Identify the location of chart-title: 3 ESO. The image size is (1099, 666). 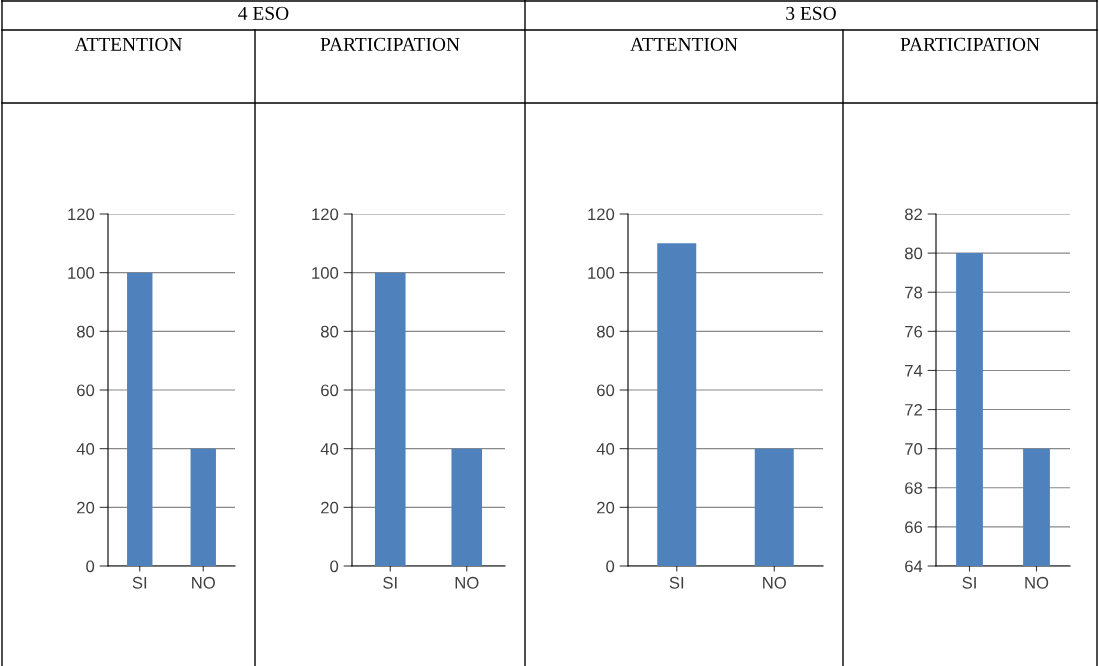
(811, 13).